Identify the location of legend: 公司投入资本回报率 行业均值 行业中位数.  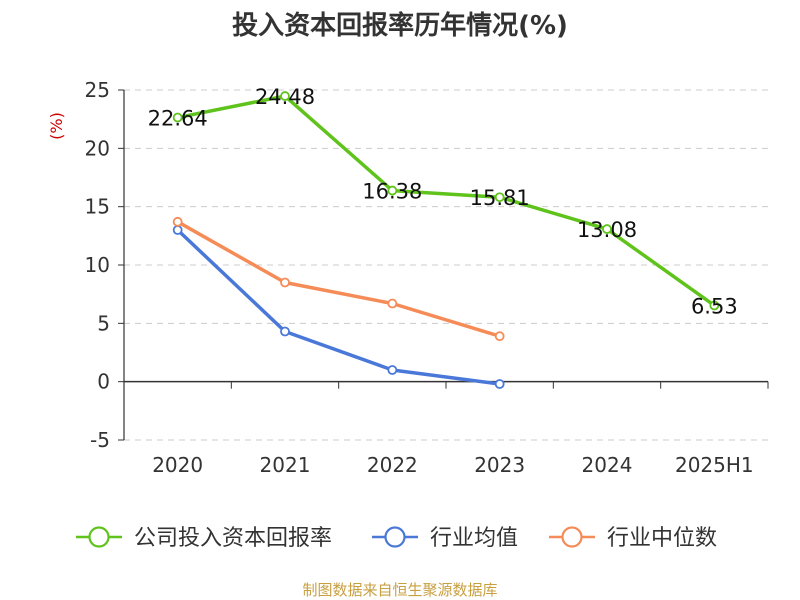
(396, 538).